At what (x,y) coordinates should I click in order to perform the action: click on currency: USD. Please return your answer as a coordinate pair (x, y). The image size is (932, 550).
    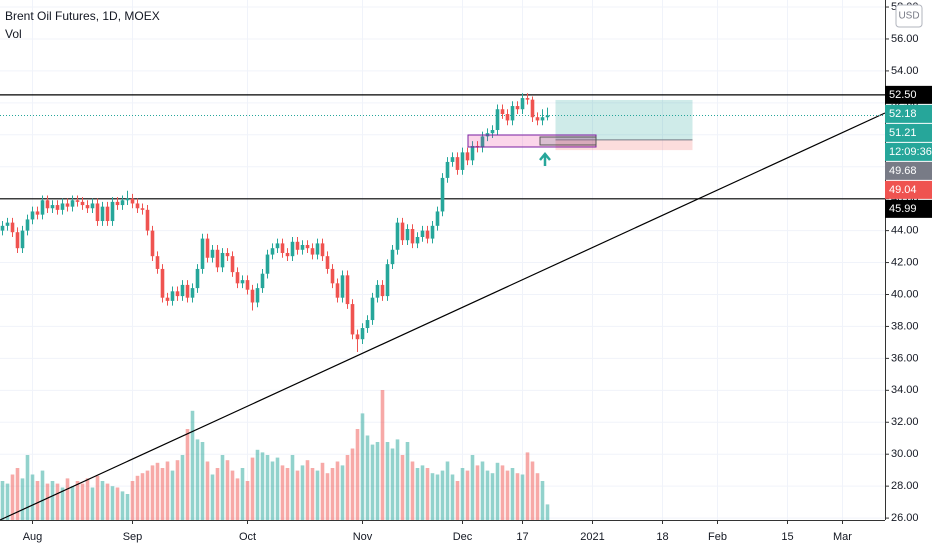
    Looking at the image, I should click on (908, 16).